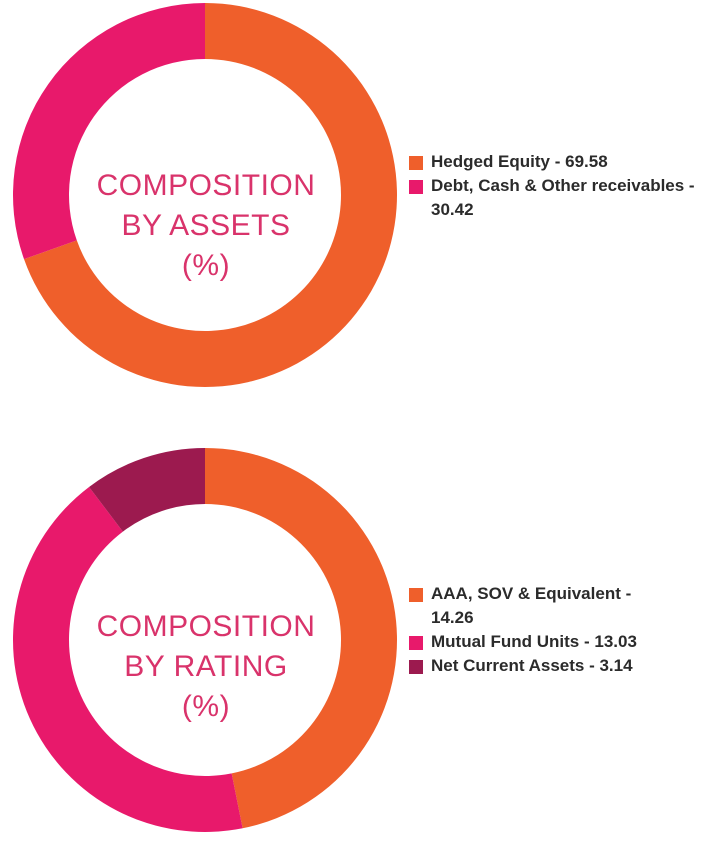 The image size is (711, 844). I want to click on legend-item: Hedged Equity - 69.58, so click(559, 162).